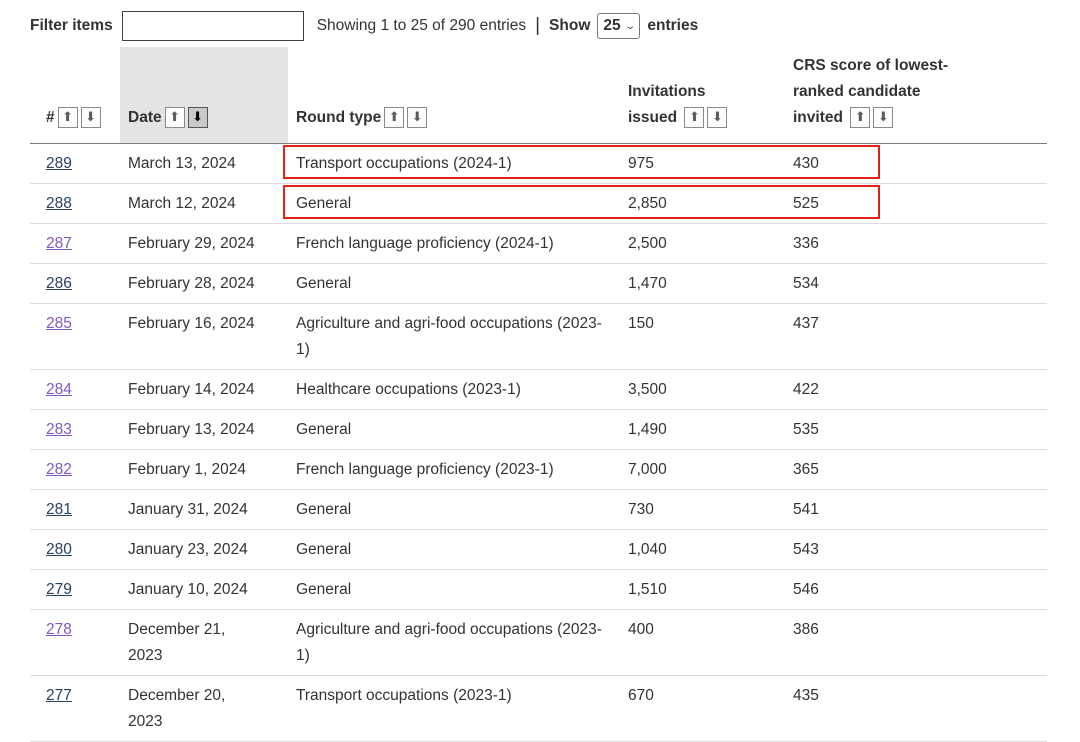 This screenshot has height=742, width=1080. Describe the element at coordinates (204, 642) in the screenshot. I see `date-cell: December 21, 2023` at that location.